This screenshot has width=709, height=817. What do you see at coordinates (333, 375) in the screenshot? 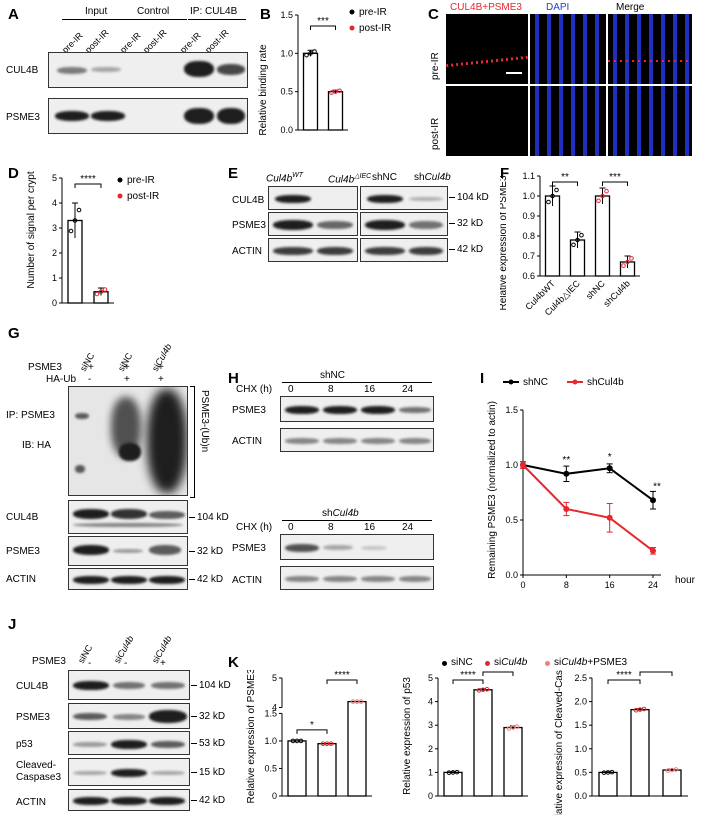
I see `h-title-shnc: shNC` at bounding box center [333, 375].